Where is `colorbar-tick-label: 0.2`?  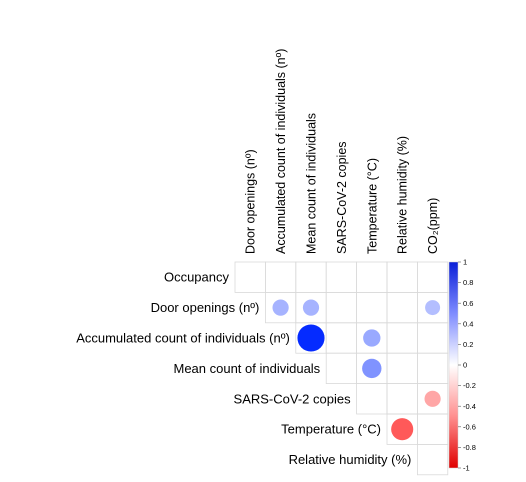
colorbar-tick-label: 0.2 is located at coordinates (468, 344).